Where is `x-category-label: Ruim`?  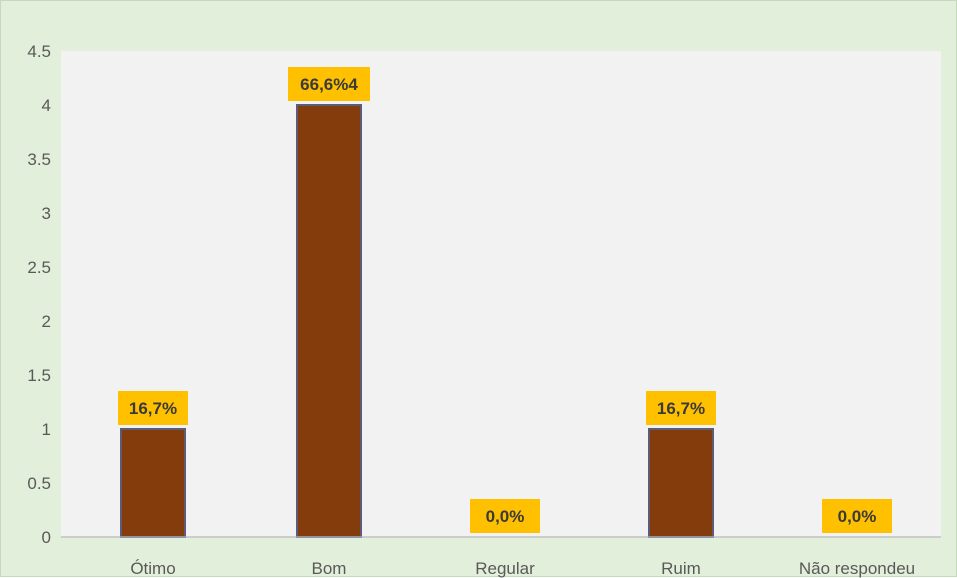 x-category-label: Ruim is located at coordinates (681, 568).